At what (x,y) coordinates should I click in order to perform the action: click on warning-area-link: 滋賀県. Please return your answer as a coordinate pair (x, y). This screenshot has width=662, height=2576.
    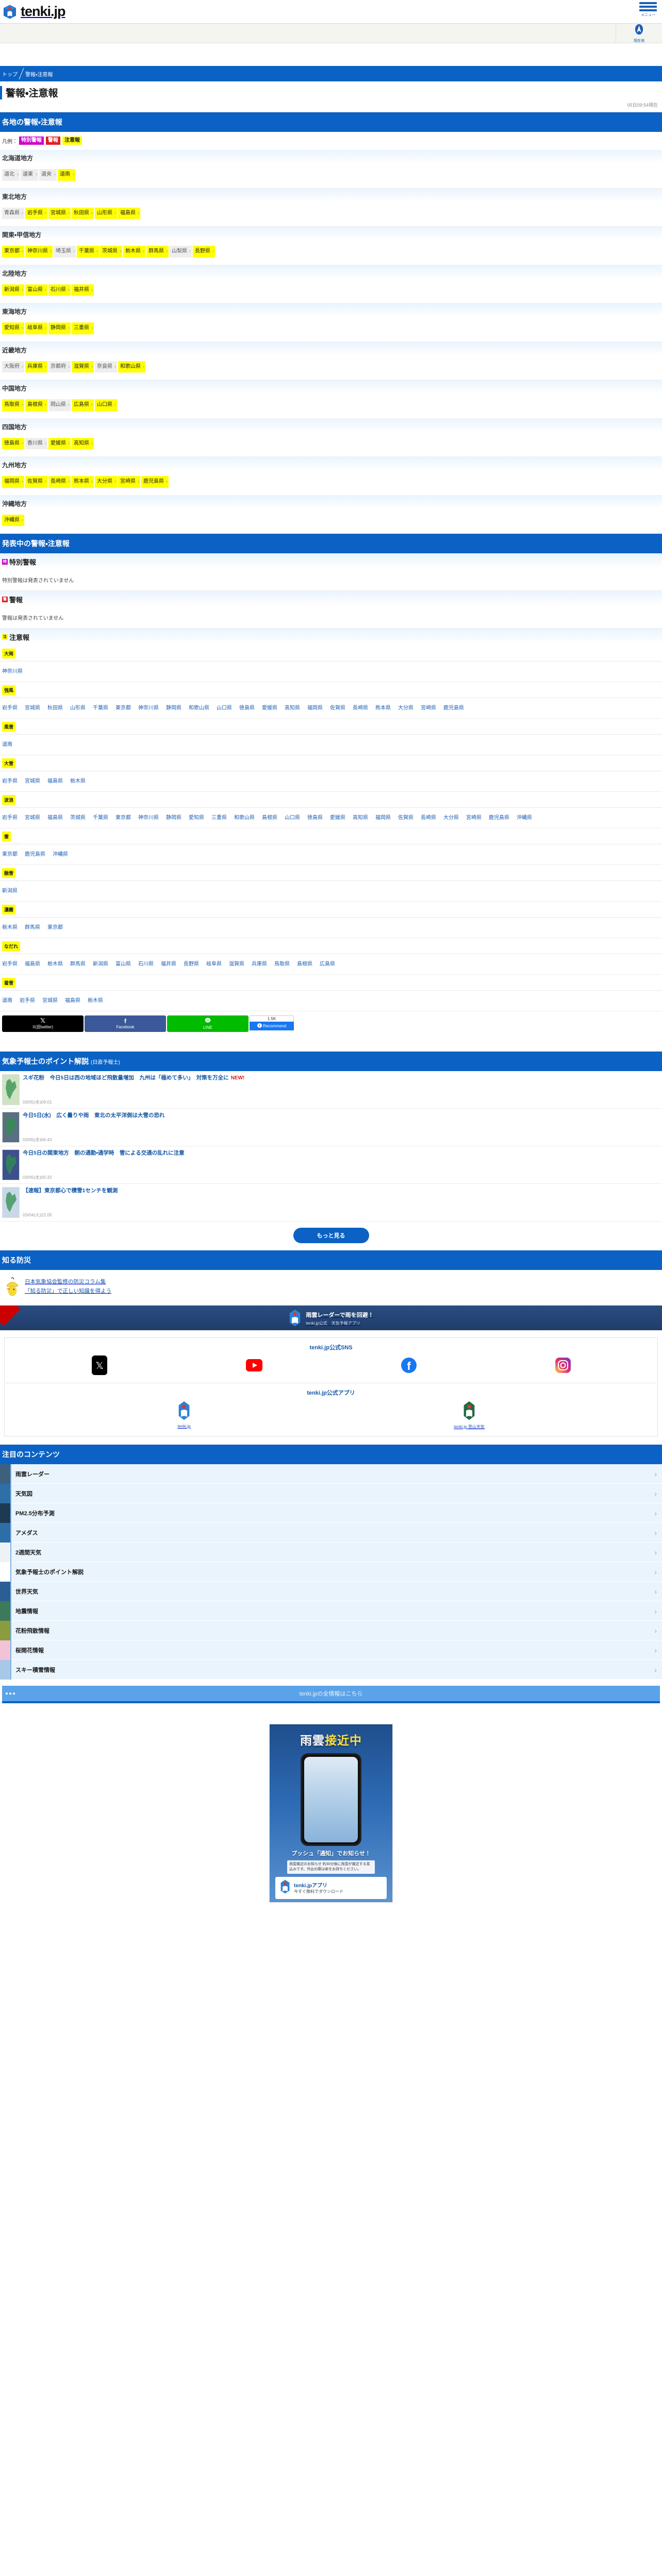
    Looking at the image, I should click on (236, 964).